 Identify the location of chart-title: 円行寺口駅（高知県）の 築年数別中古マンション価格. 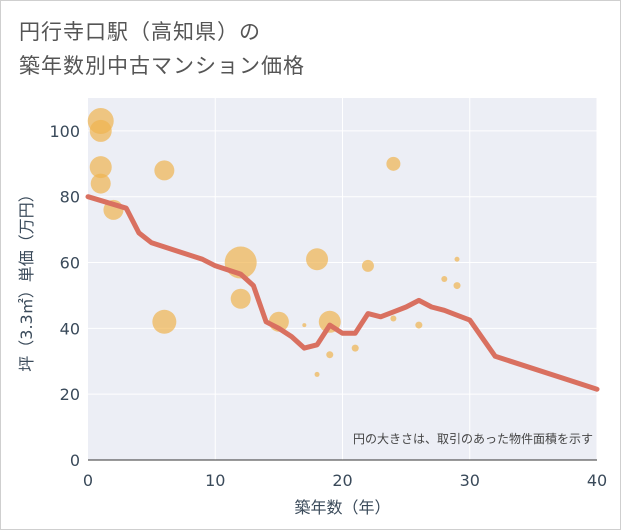
(162, 49).